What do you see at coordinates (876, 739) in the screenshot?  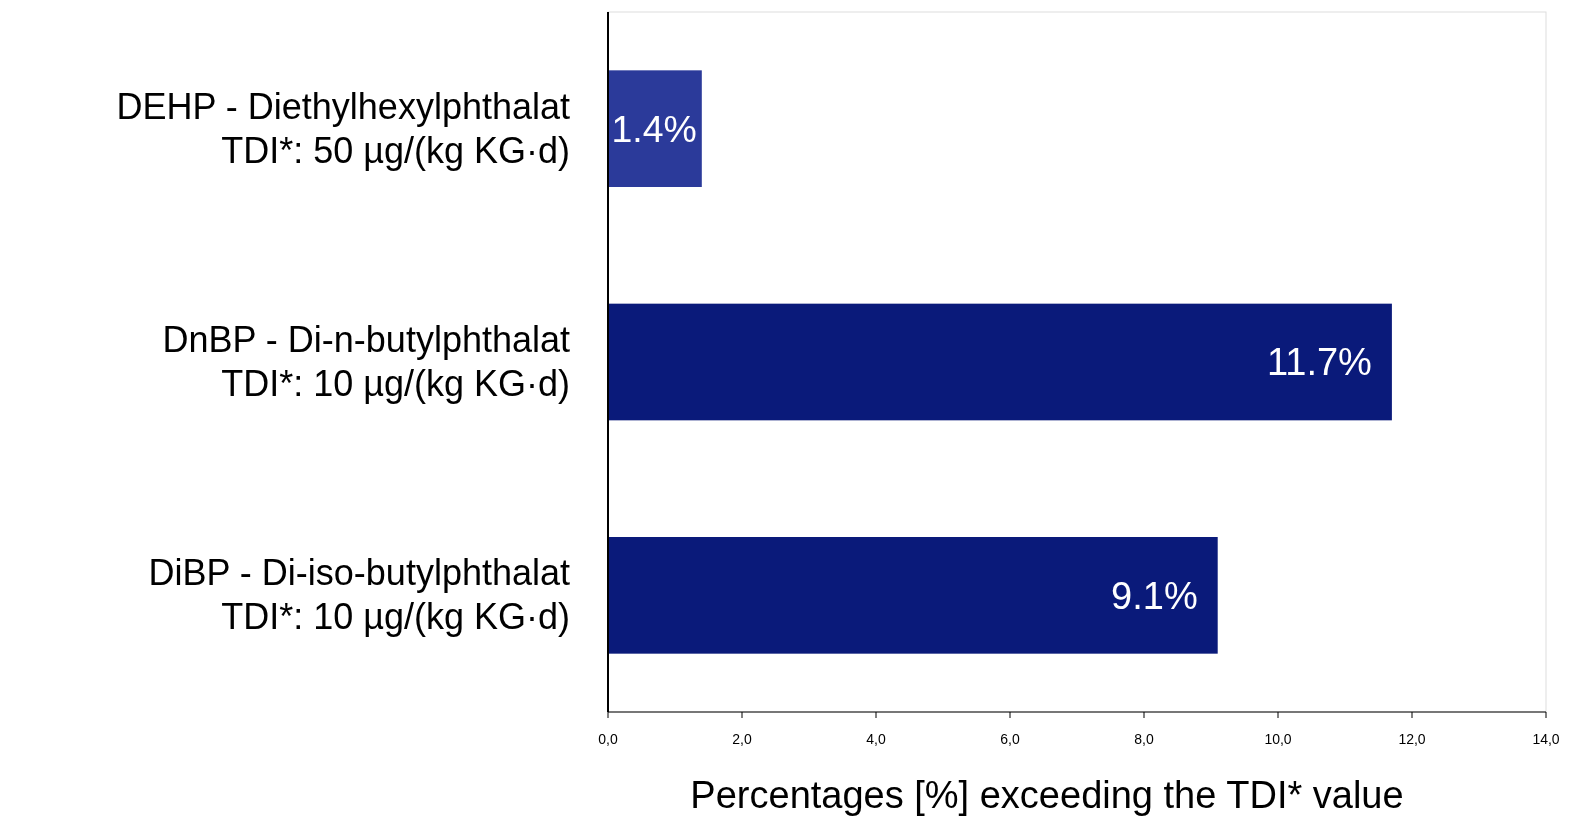 I see `x-tick-label: 4,0` at bounding box center [876, 739].